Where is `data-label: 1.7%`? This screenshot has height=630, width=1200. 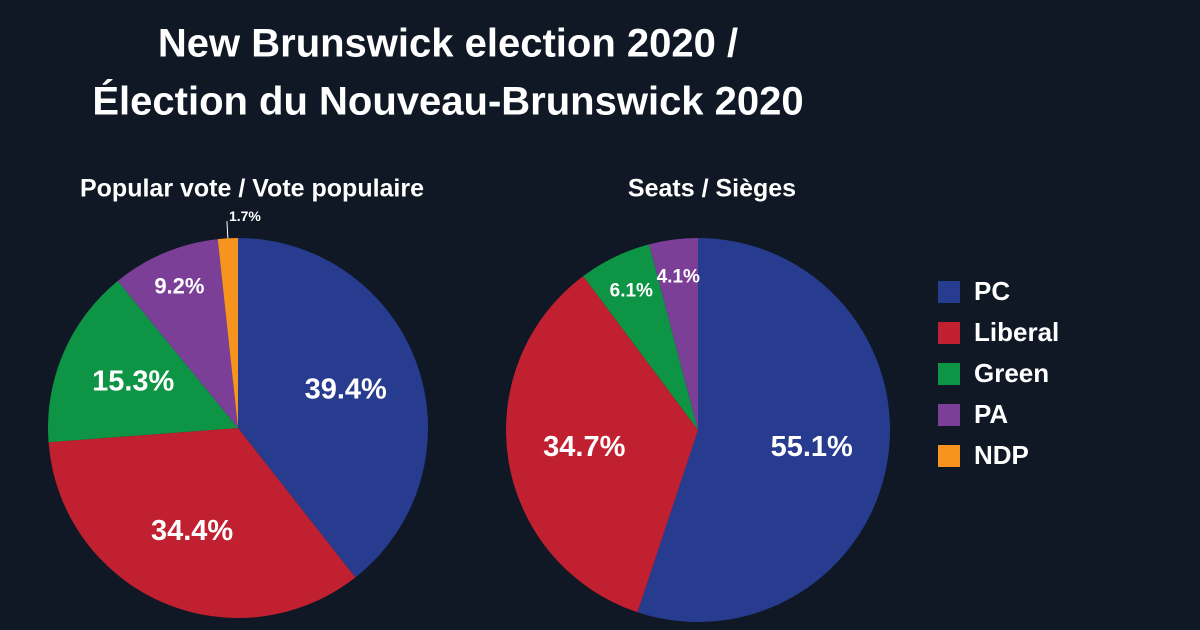
data-label: 1.7% is located at coordinates (245, 216).